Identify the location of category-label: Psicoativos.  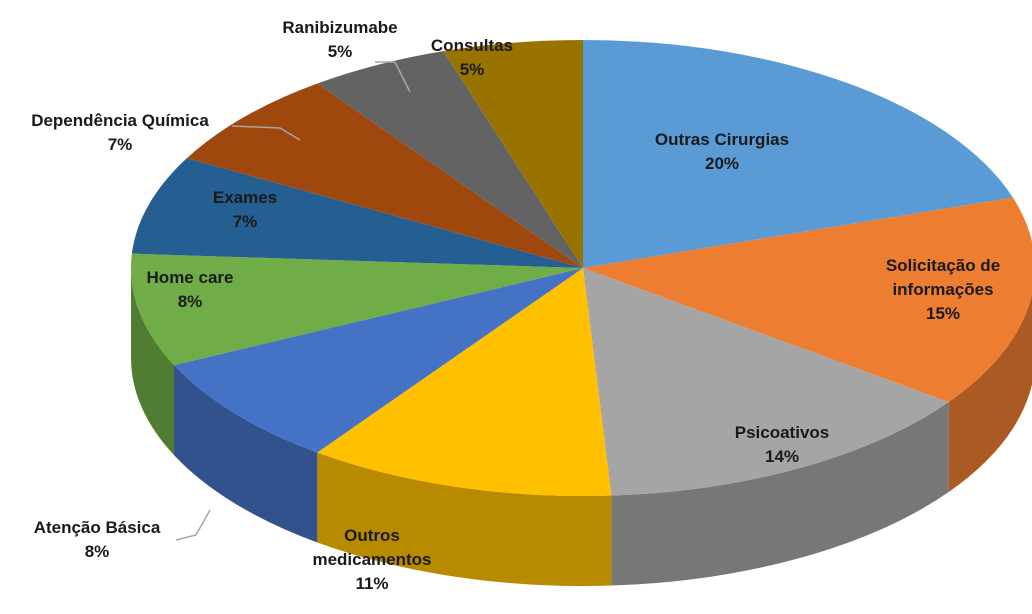
(782, 432).